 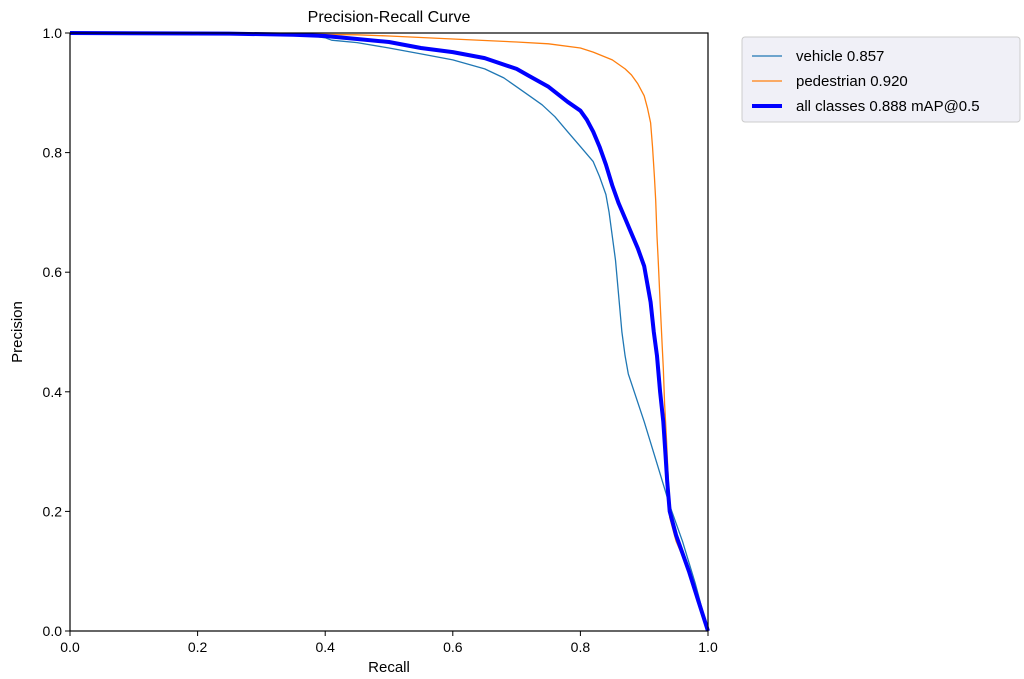 What do you see at coordinates (389, 17) in the screenshot?
I see `chart-title: Precision-Recall Curve` at bounding box center [389, 17].